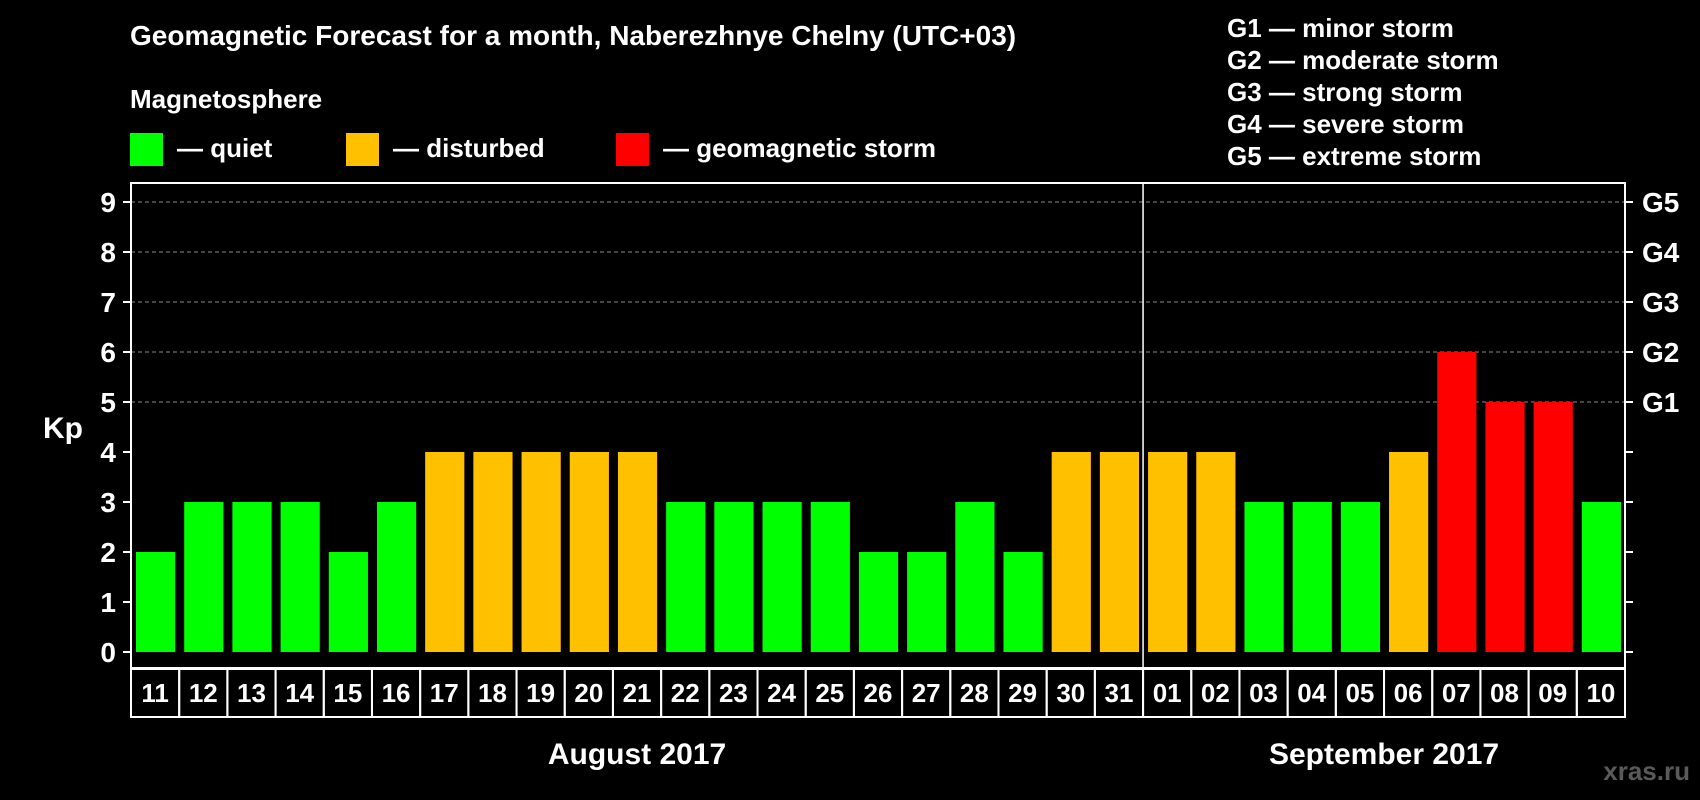 Image resolution: width=1700 pixels, height=800 pixels. What do you see at coordinates (1119, 693) in the screenshot?
I see `date-label-31: 31` at bounding box center [1119, 693].